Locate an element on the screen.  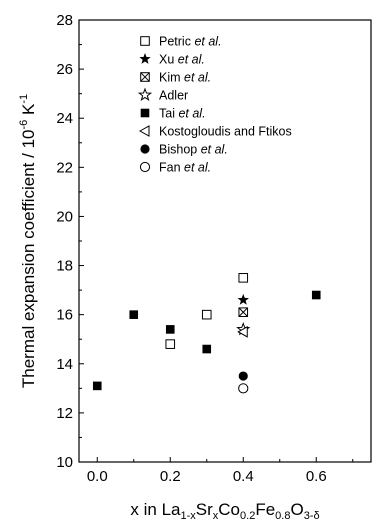
x-axis-title-mid1: Sr is located at coordinates (204, 509).